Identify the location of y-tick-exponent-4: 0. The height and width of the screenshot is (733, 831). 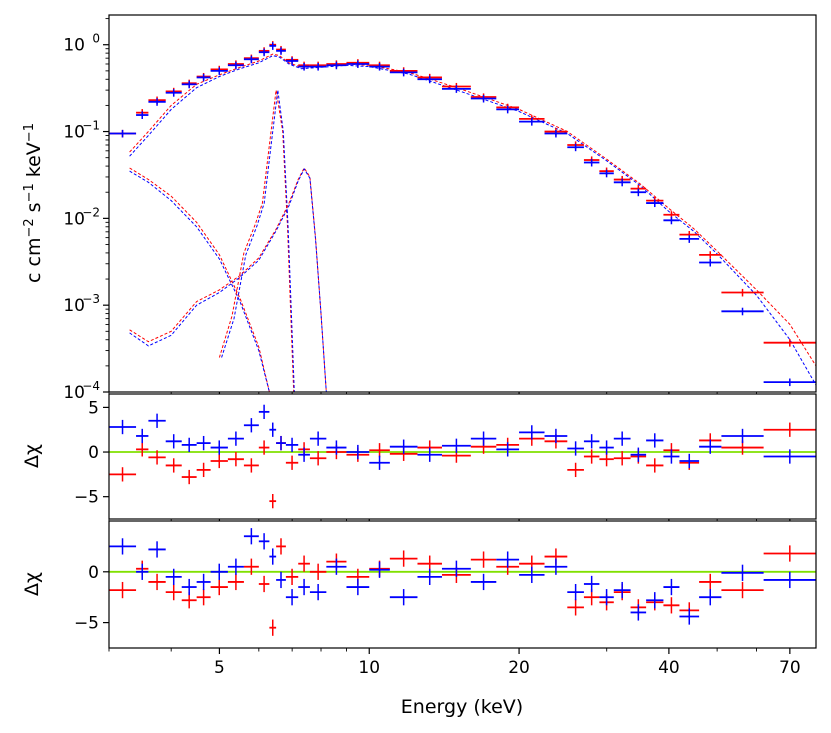
(96, 39).